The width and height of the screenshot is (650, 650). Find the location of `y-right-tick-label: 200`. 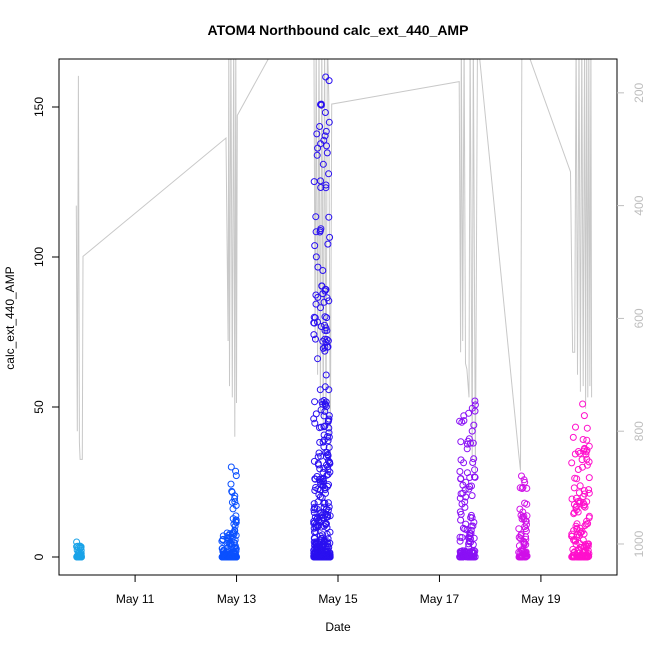

y-right-tick-label: 200 is located at coordinates (639, 93).